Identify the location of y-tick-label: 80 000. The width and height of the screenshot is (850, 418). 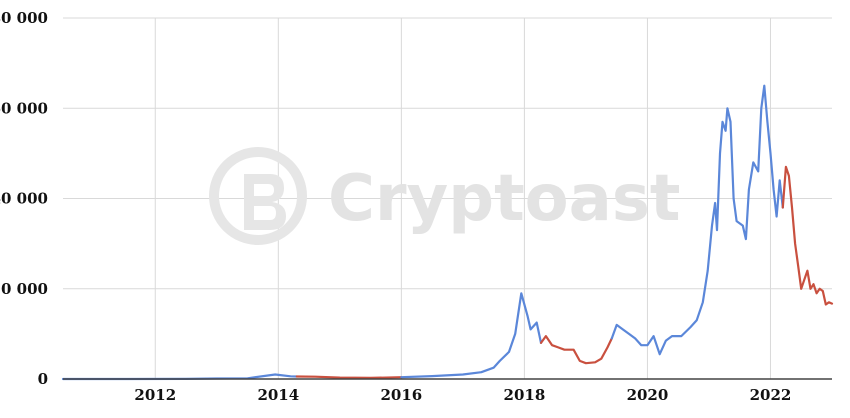
(24, 18).